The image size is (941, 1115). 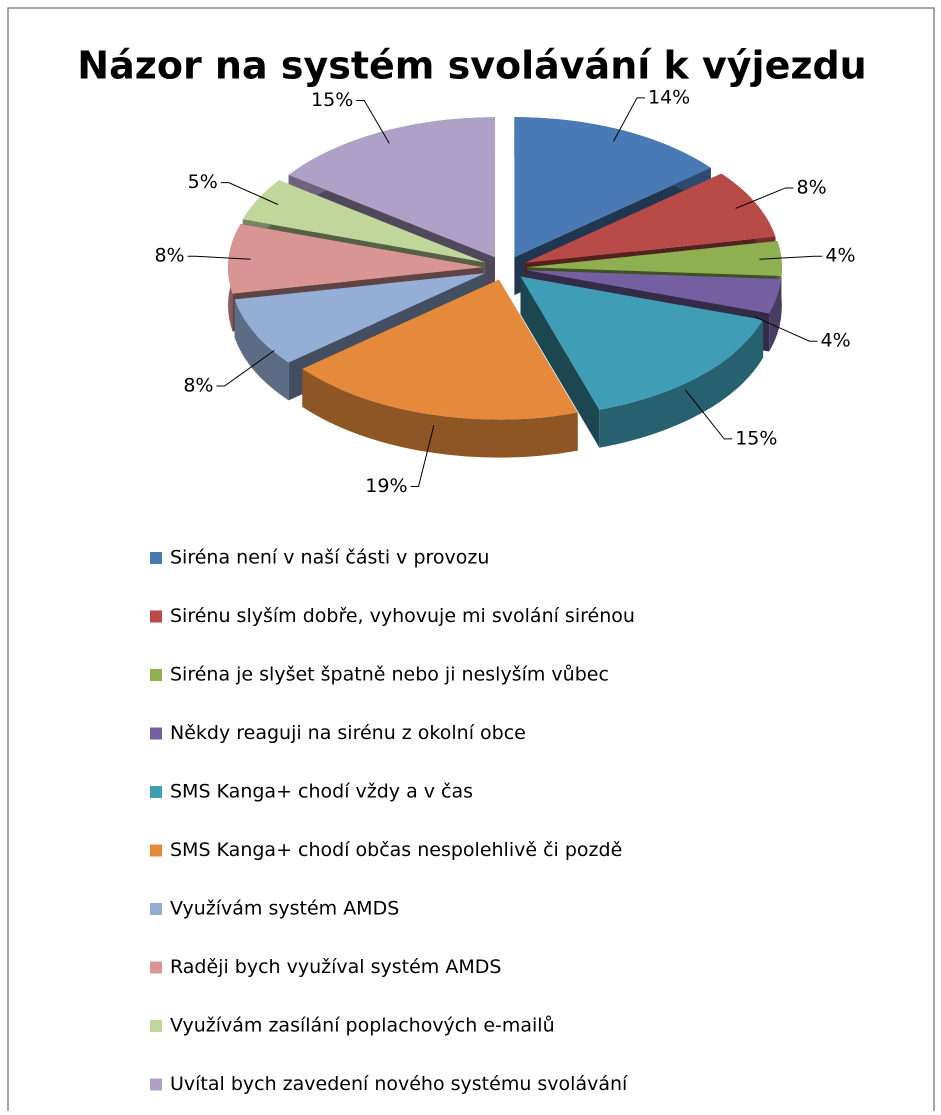 What do you see at coordinates (321, 792) in the screenshot?
I see `legend-label: SMS Kanga+ chodí vždy a v čas` at bounding box center [321, 792].